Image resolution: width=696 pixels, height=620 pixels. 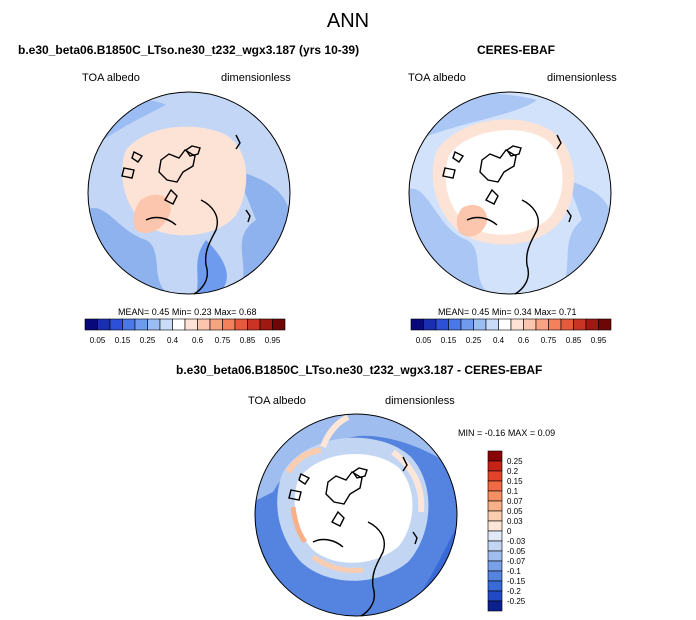 I want to click on panel2-mean-label: MEAN=, so click(x=454, y=312).